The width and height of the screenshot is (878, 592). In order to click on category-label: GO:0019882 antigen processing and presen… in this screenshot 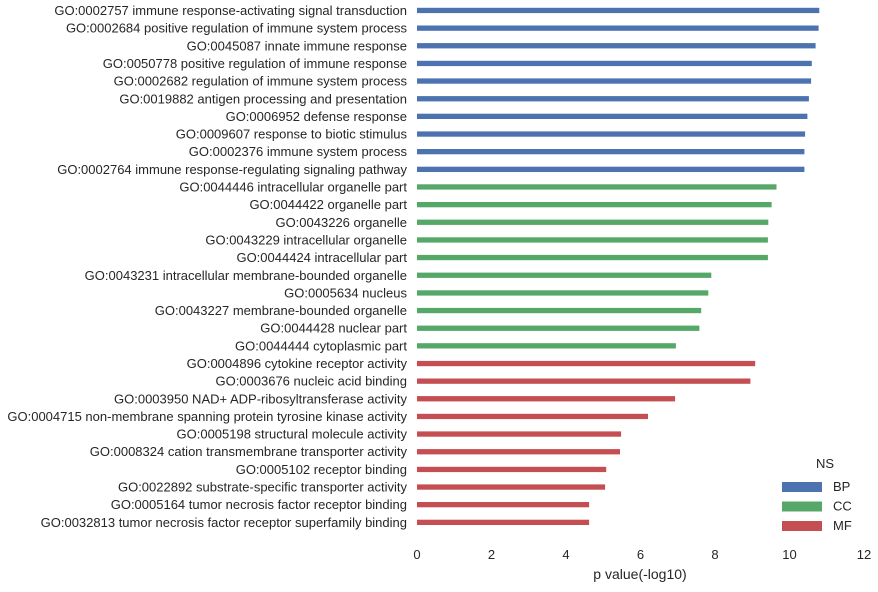, I will do `click(263, 98)`.